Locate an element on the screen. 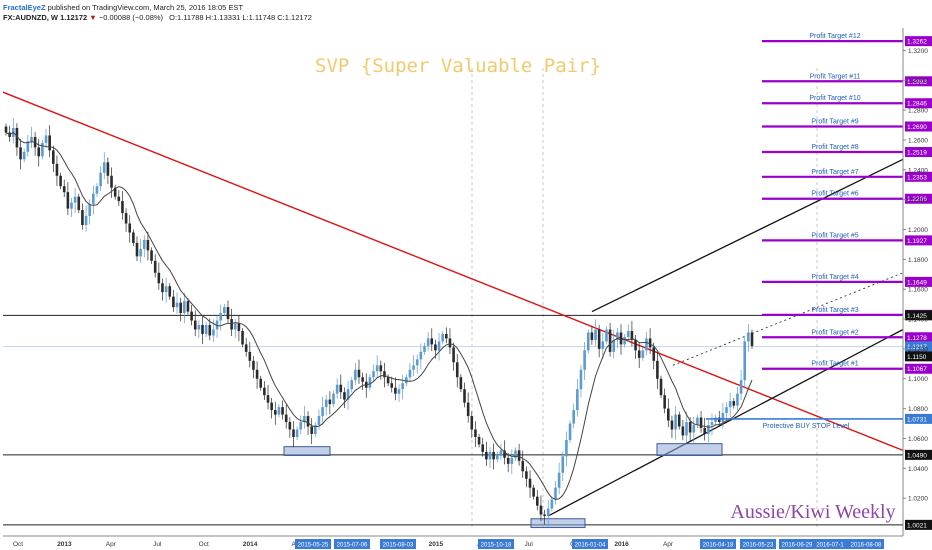  y-tick-label: 1.1200 is located at coordinates (918, 349).